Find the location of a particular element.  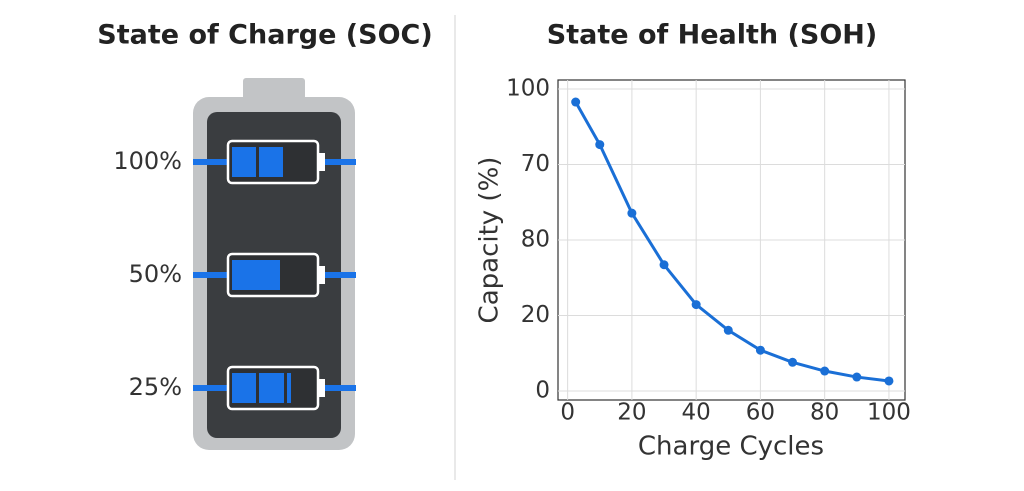

x-tick-label: 40 is located at coordinates (696, 413).